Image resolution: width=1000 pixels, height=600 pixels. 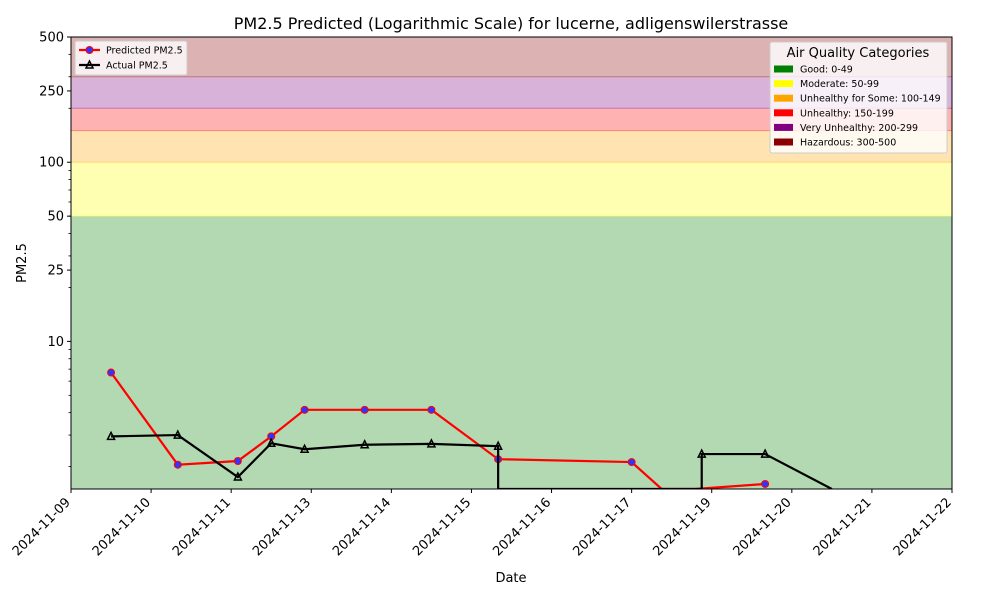 I want to click on y-tick-label: 25, so click(x=55, y=271).